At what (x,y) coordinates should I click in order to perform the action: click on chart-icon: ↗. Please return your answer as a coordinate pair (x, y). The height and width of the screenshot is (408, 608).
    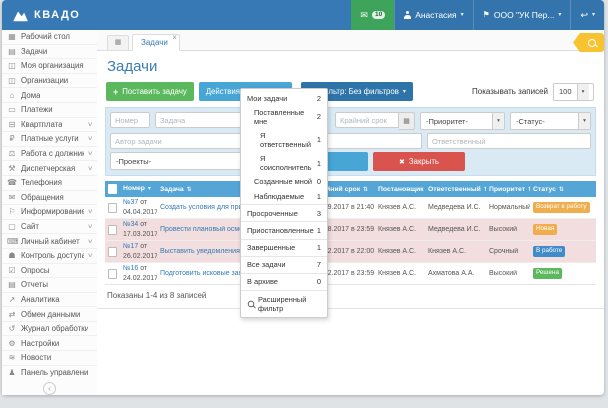
    Looking at the image, I should click on (12, 299).